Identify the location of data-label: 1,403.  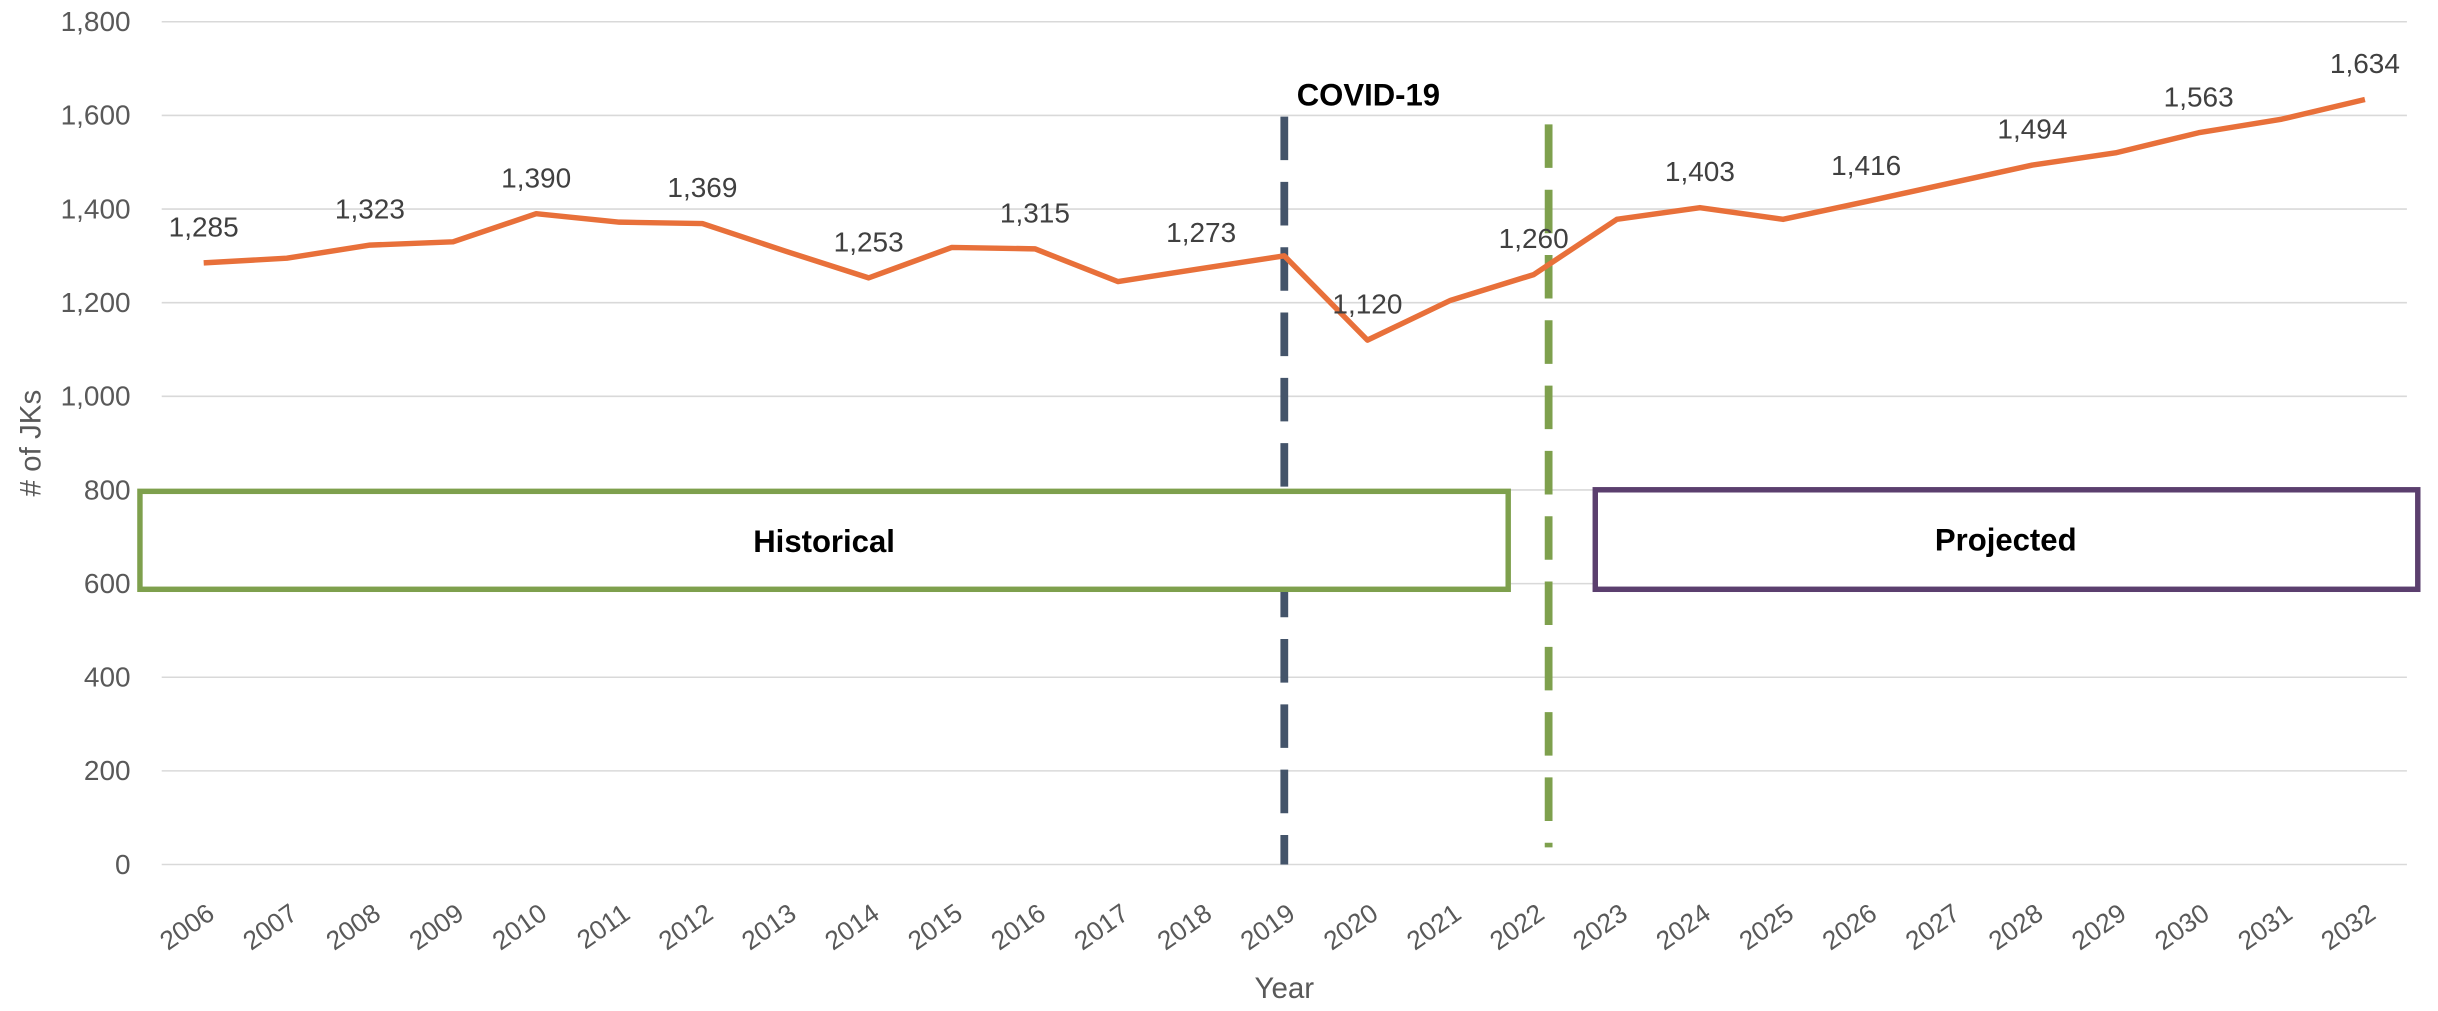
(1700, 171).